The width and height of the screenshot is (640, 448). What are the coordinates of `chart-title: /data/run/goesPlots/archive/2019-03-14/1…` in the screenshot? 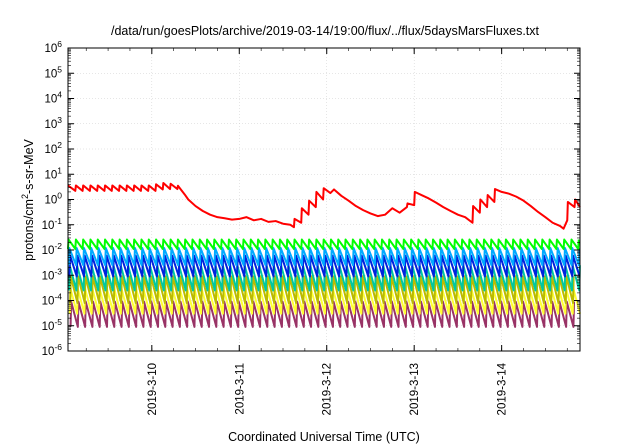 It's located at (325, 31).